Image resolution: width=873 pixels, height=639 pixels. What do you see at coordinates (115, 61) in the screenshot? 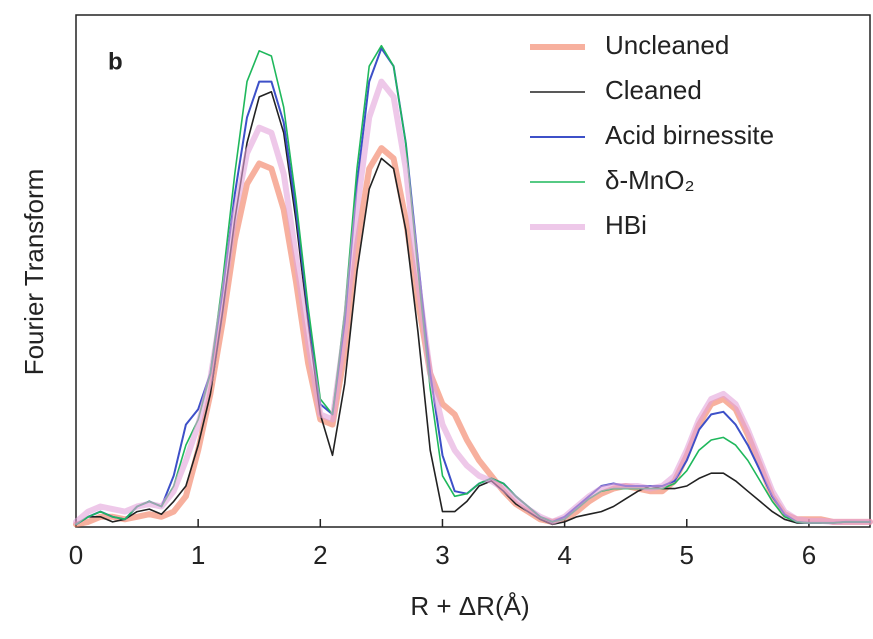
I see `panel-label: b` at bounding box center [115, 61].